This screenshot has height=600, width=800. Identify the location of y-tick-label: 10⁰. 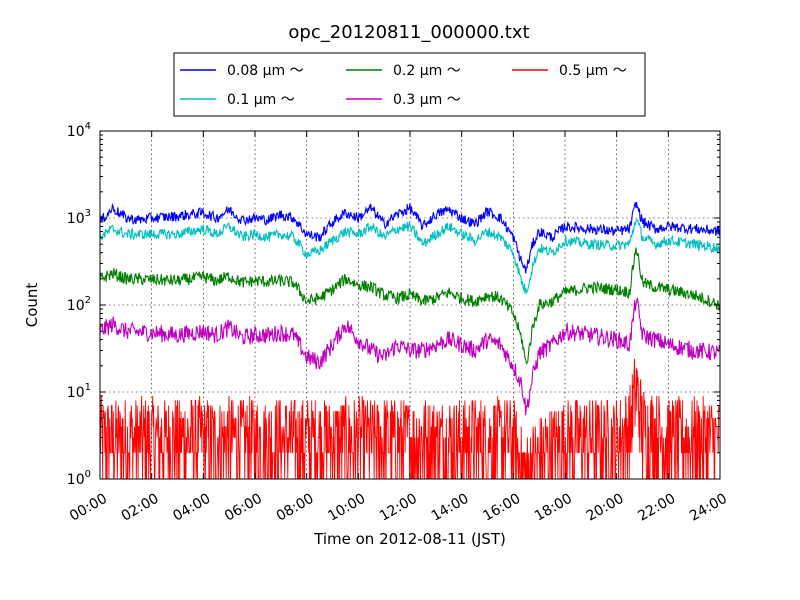
(79, 478).